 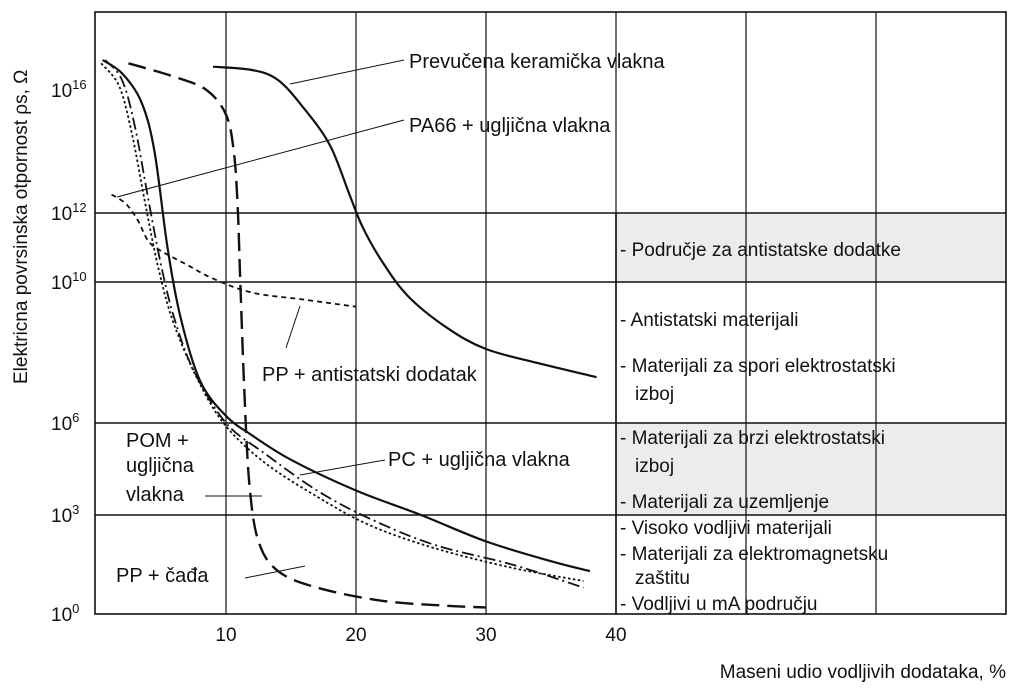 I want to click on zone-label-3-2: zaštitu, so click(x=662, y=578).